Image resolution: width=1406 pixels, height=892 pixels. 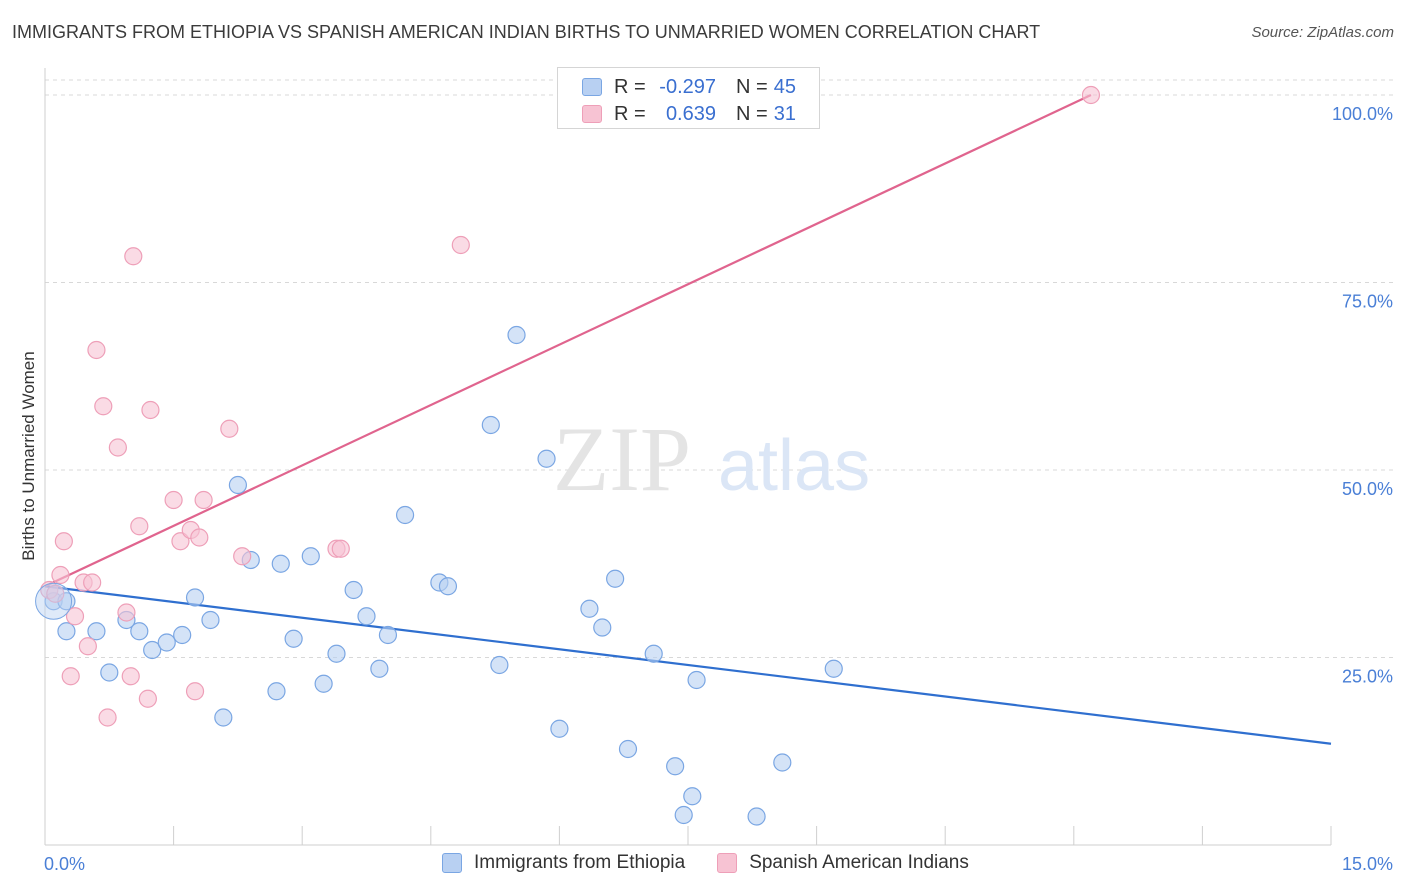 What do you see at coordinates (1367, 489) in the screenshot?
I see `y-tick-label: 50.0%` at bounding box center [1367, 489].